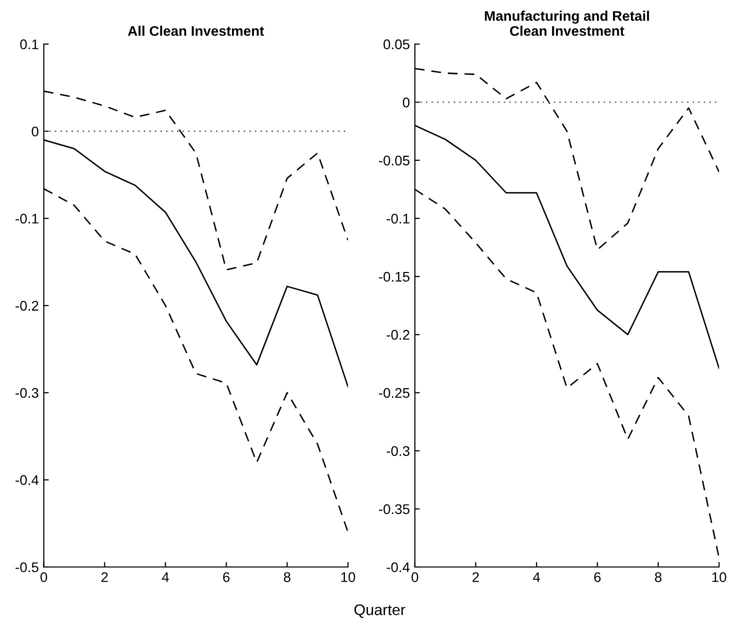 The width and height of the screenshot is (730, 630). Describe the element at coordinates (29, 44) in the screenshot. I see `y-tick-label: 0.1` at that location.